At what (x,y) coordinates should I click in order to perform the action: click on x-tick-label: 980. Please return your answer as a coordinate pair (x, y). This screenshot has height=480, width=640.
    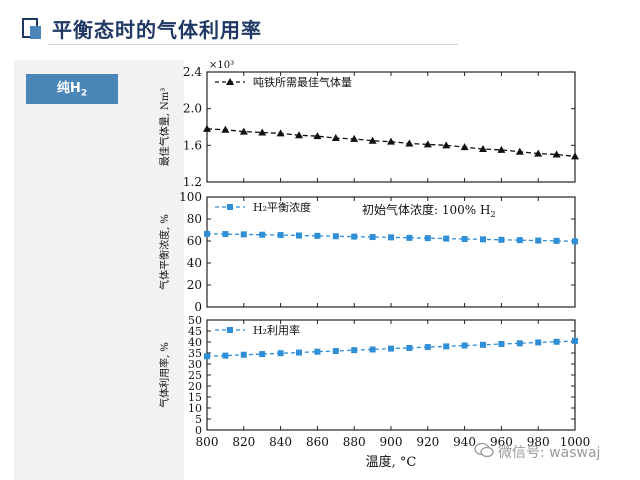
    Looking at the image, I should click on (538, 442).